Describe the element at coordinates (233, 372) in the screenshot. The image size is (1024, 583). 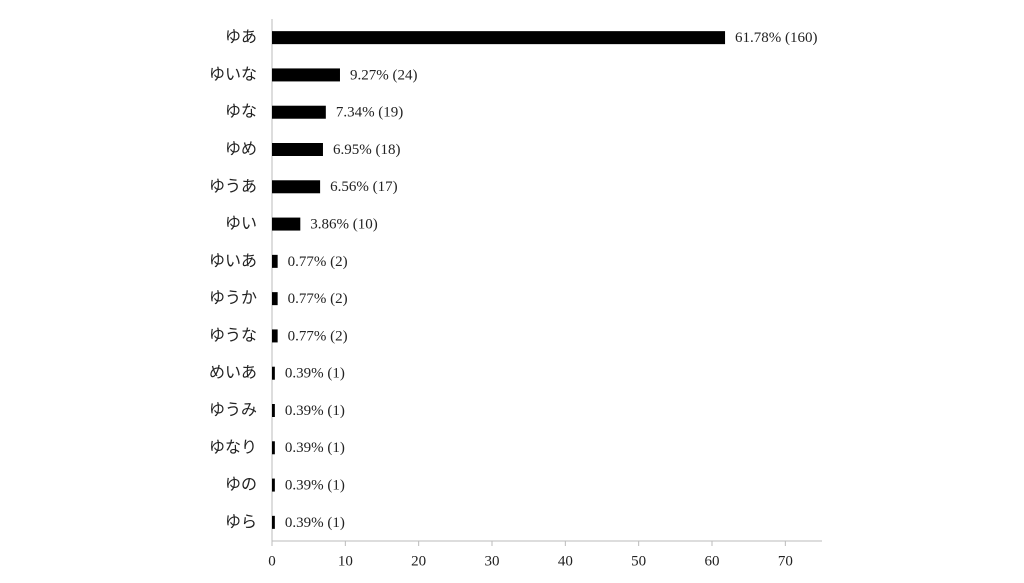
I see `category-label: めいあ` at that location.